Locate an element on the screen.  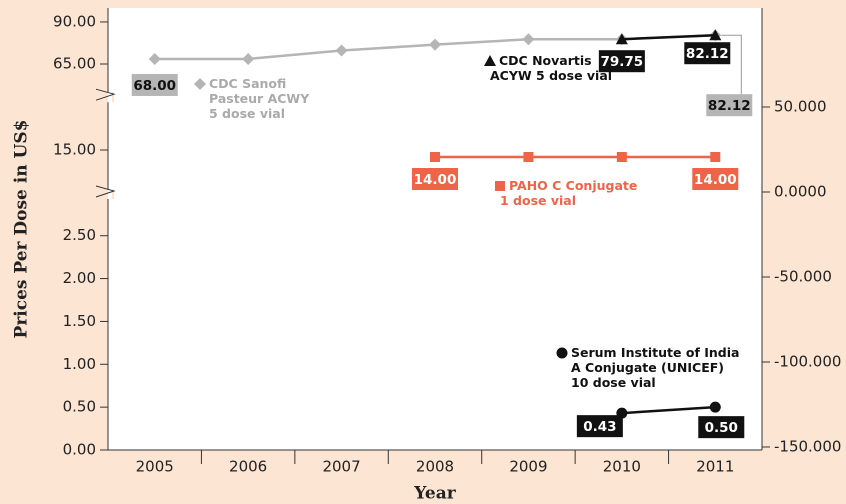
legend-label: CDC Sanofi Pasteur ACWY 5 dose vial is located at coordinates (259, 98).